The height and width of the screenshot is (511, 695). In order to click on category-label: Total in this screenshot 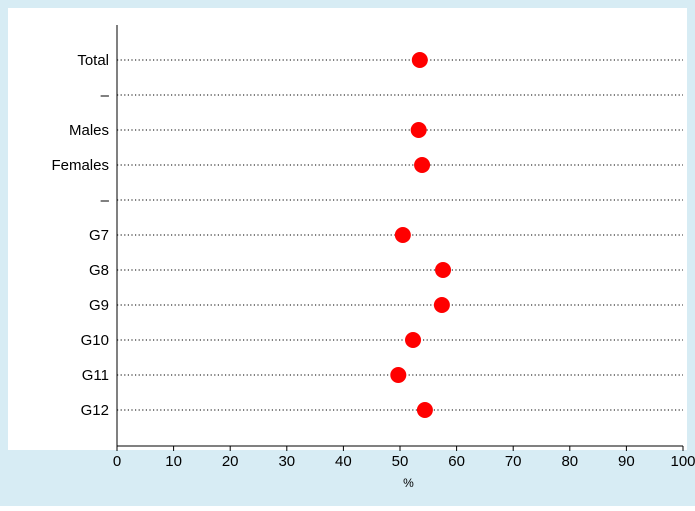, I will do `click(93, 60)`.